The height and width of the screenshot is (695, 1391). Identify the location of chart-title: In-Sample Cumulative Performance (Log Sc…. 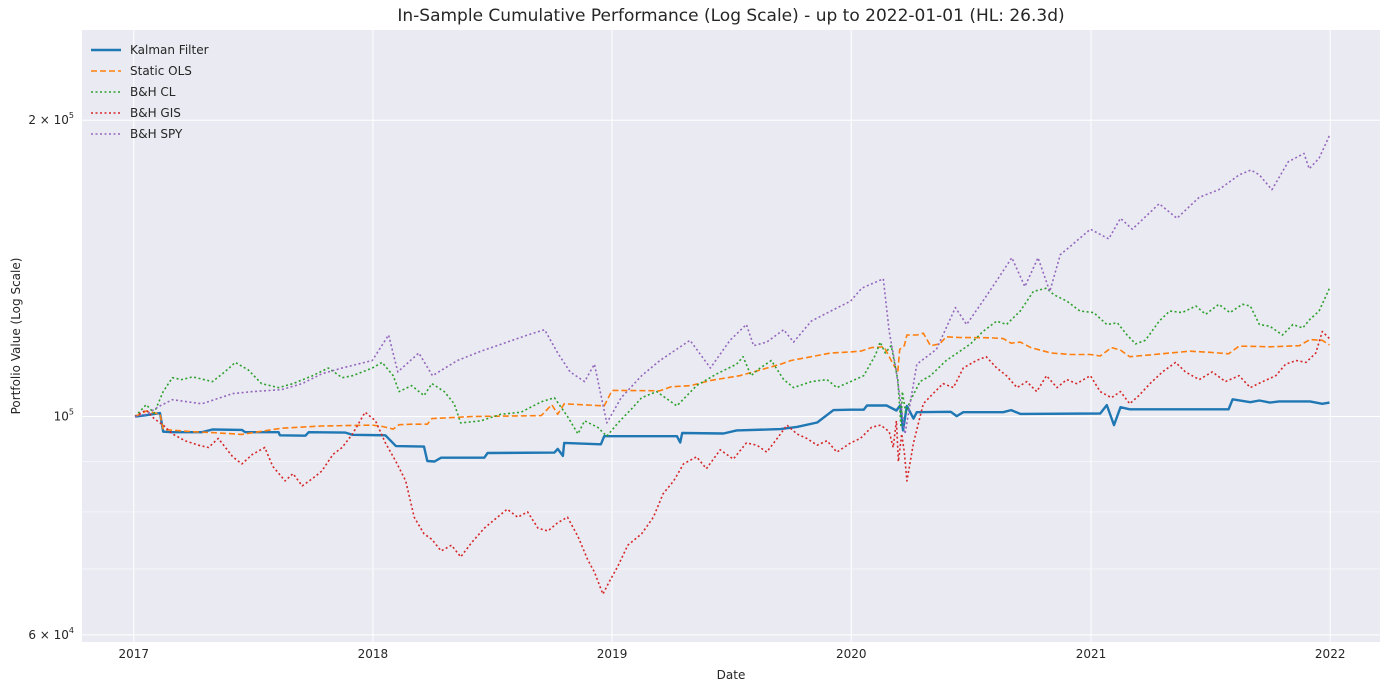
(730, 16).